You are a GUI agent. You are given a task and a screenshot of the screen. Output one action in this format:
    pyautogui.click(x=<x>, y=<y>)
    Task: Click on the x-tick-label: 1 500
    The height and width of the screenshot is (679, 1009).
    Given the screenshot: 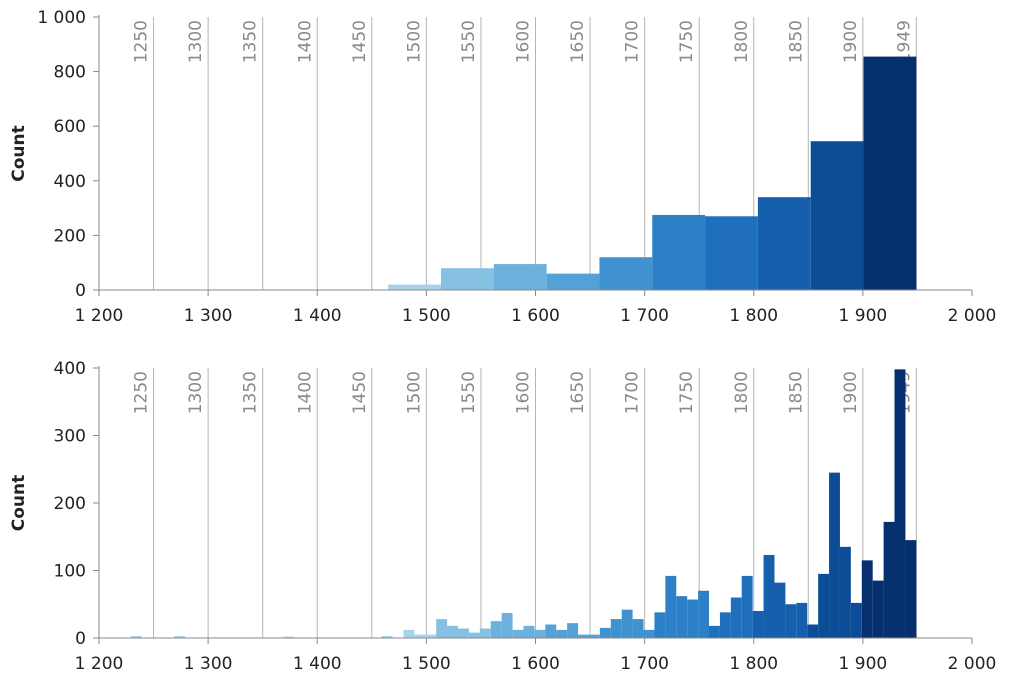 What is the action you would take?
    pyautogui.click(x=426, y=664)
    